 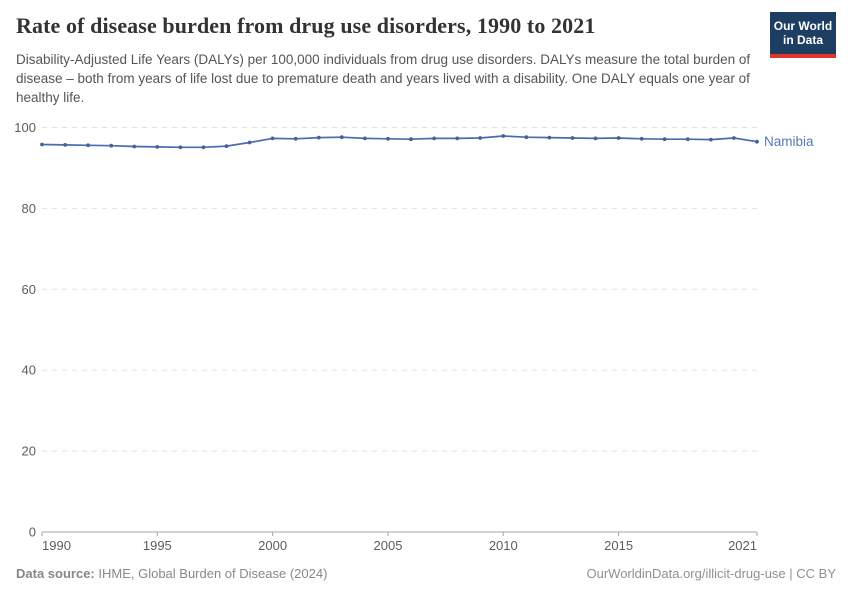 I want to click on data-point-2005, so click(x=388, y=138).